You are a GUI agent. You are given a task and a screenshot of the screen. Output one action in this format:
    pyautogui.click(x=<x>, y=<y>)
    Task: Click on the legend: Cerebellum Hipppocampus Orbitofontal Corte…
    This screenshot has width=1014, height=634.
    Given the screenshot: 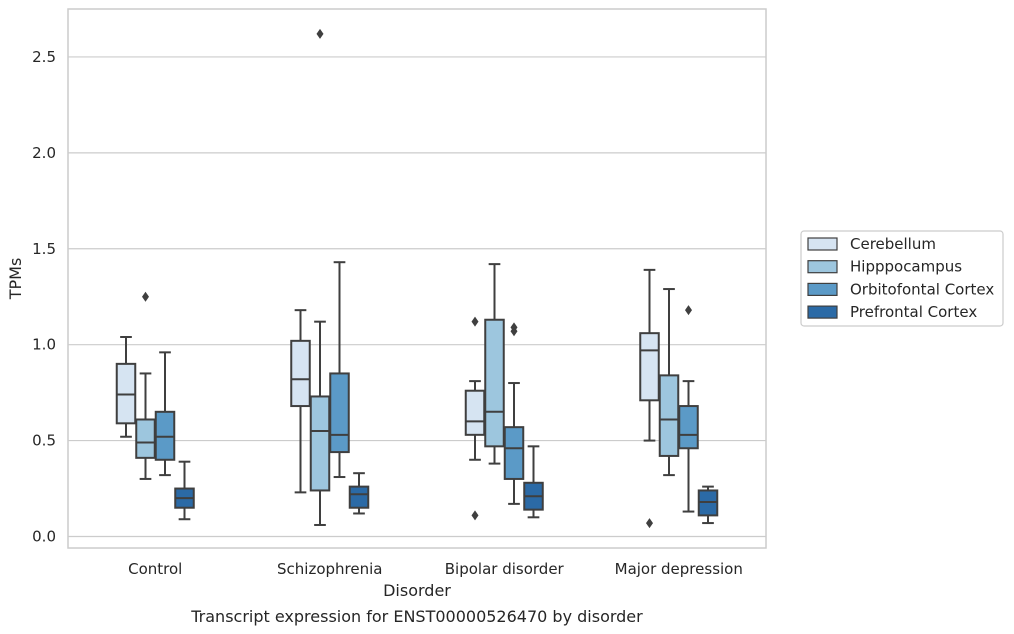 What is the action you would take?
    pyautogui.click(x=902, y=278)
    